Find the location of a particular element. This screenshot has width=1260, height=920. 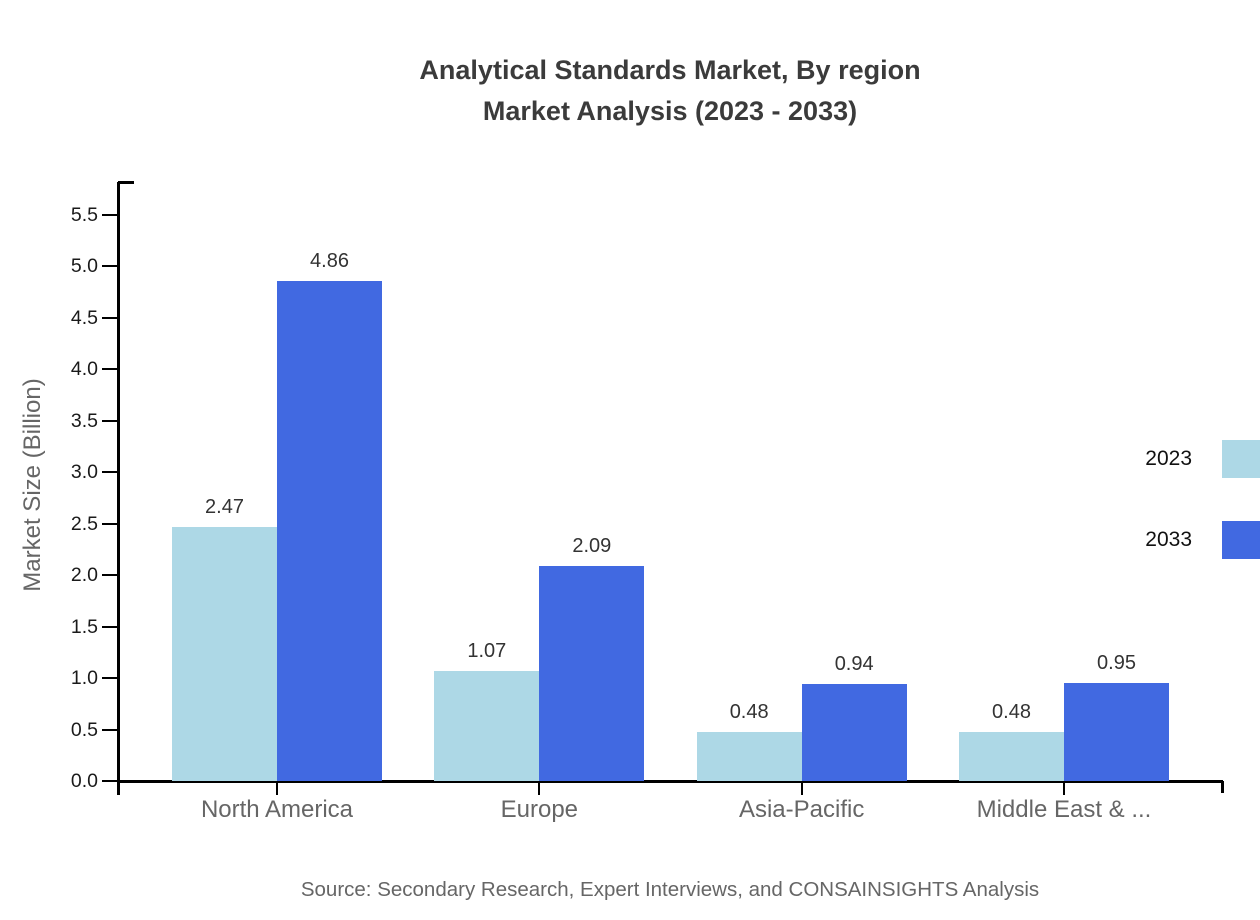

x-category-label: Europe is located at coordinates (539, 809).